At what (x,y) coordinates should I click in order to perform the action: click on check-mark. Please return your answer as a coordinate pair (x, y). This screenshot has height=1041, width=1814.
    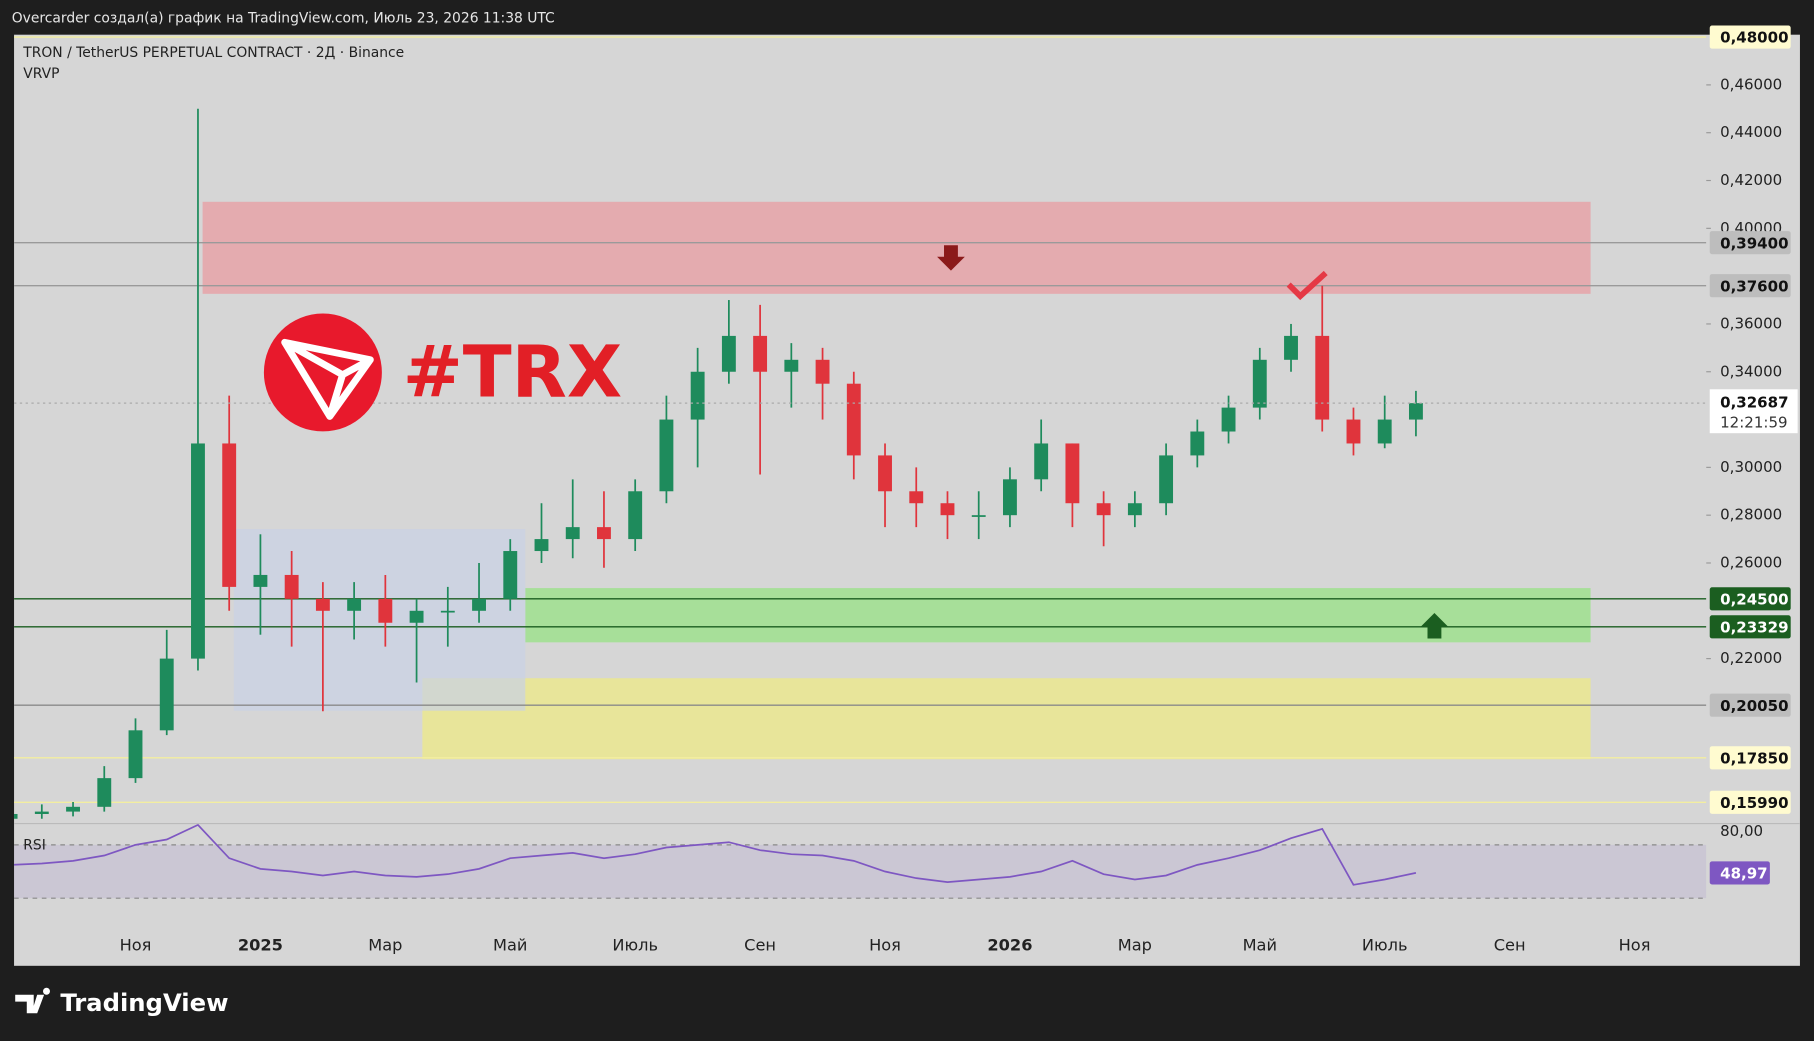
    Looking at the image, I should click on (1307, 285).